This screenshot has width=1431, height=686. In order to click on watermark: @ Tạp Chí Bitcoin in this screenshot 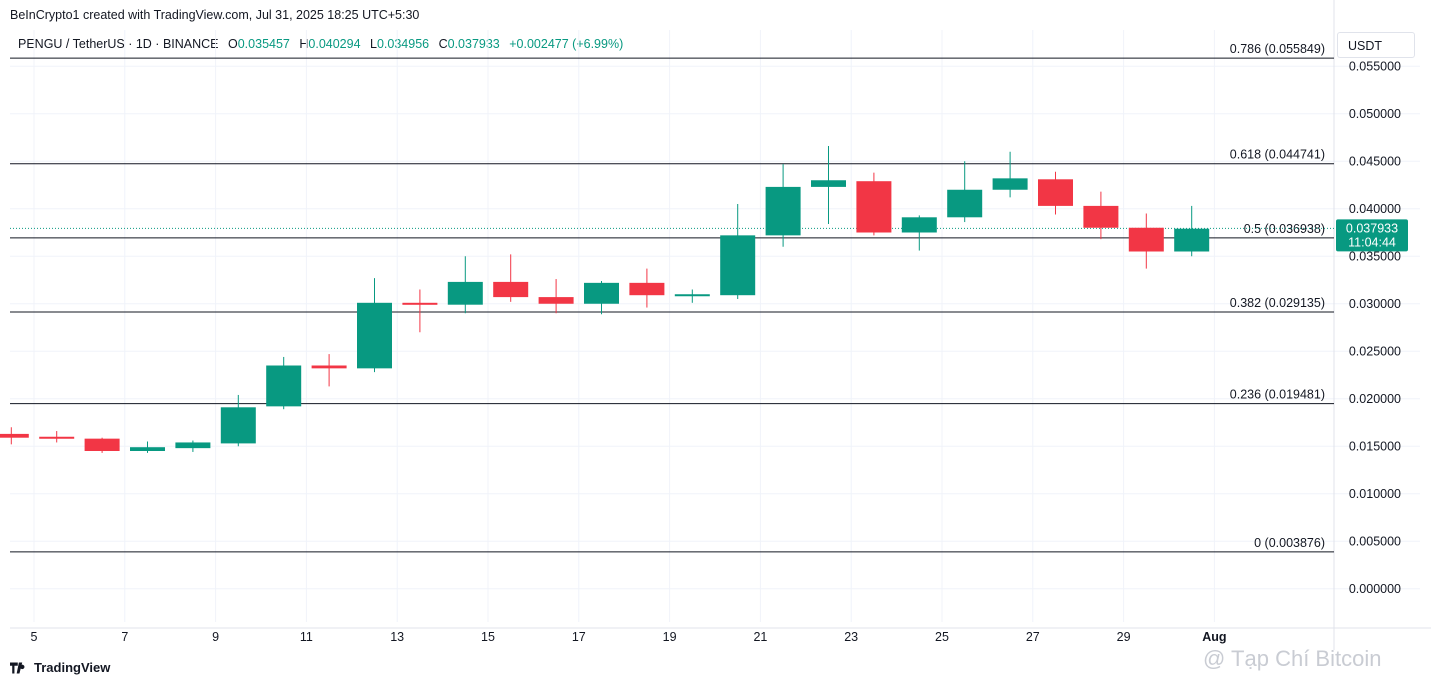, I will do `click(1292, 658)`.